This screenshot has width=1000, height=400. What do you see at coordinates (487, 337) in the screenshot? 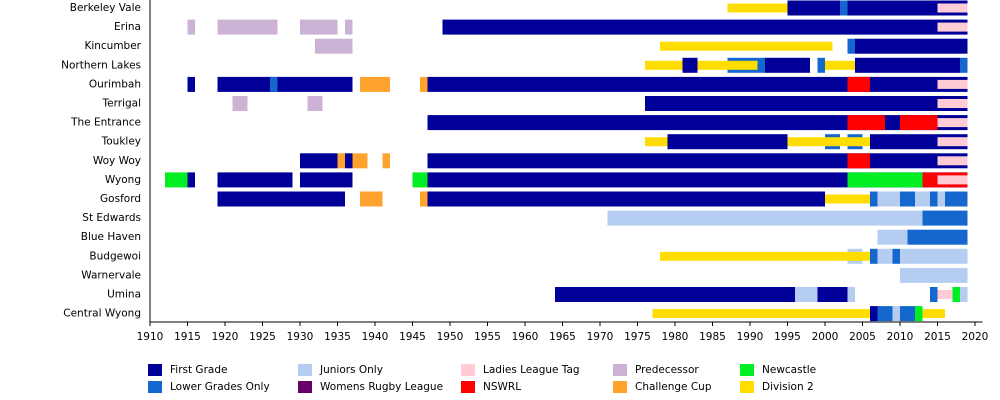
I see `x-tick-label: 1955` at bounding box center [487, 337].